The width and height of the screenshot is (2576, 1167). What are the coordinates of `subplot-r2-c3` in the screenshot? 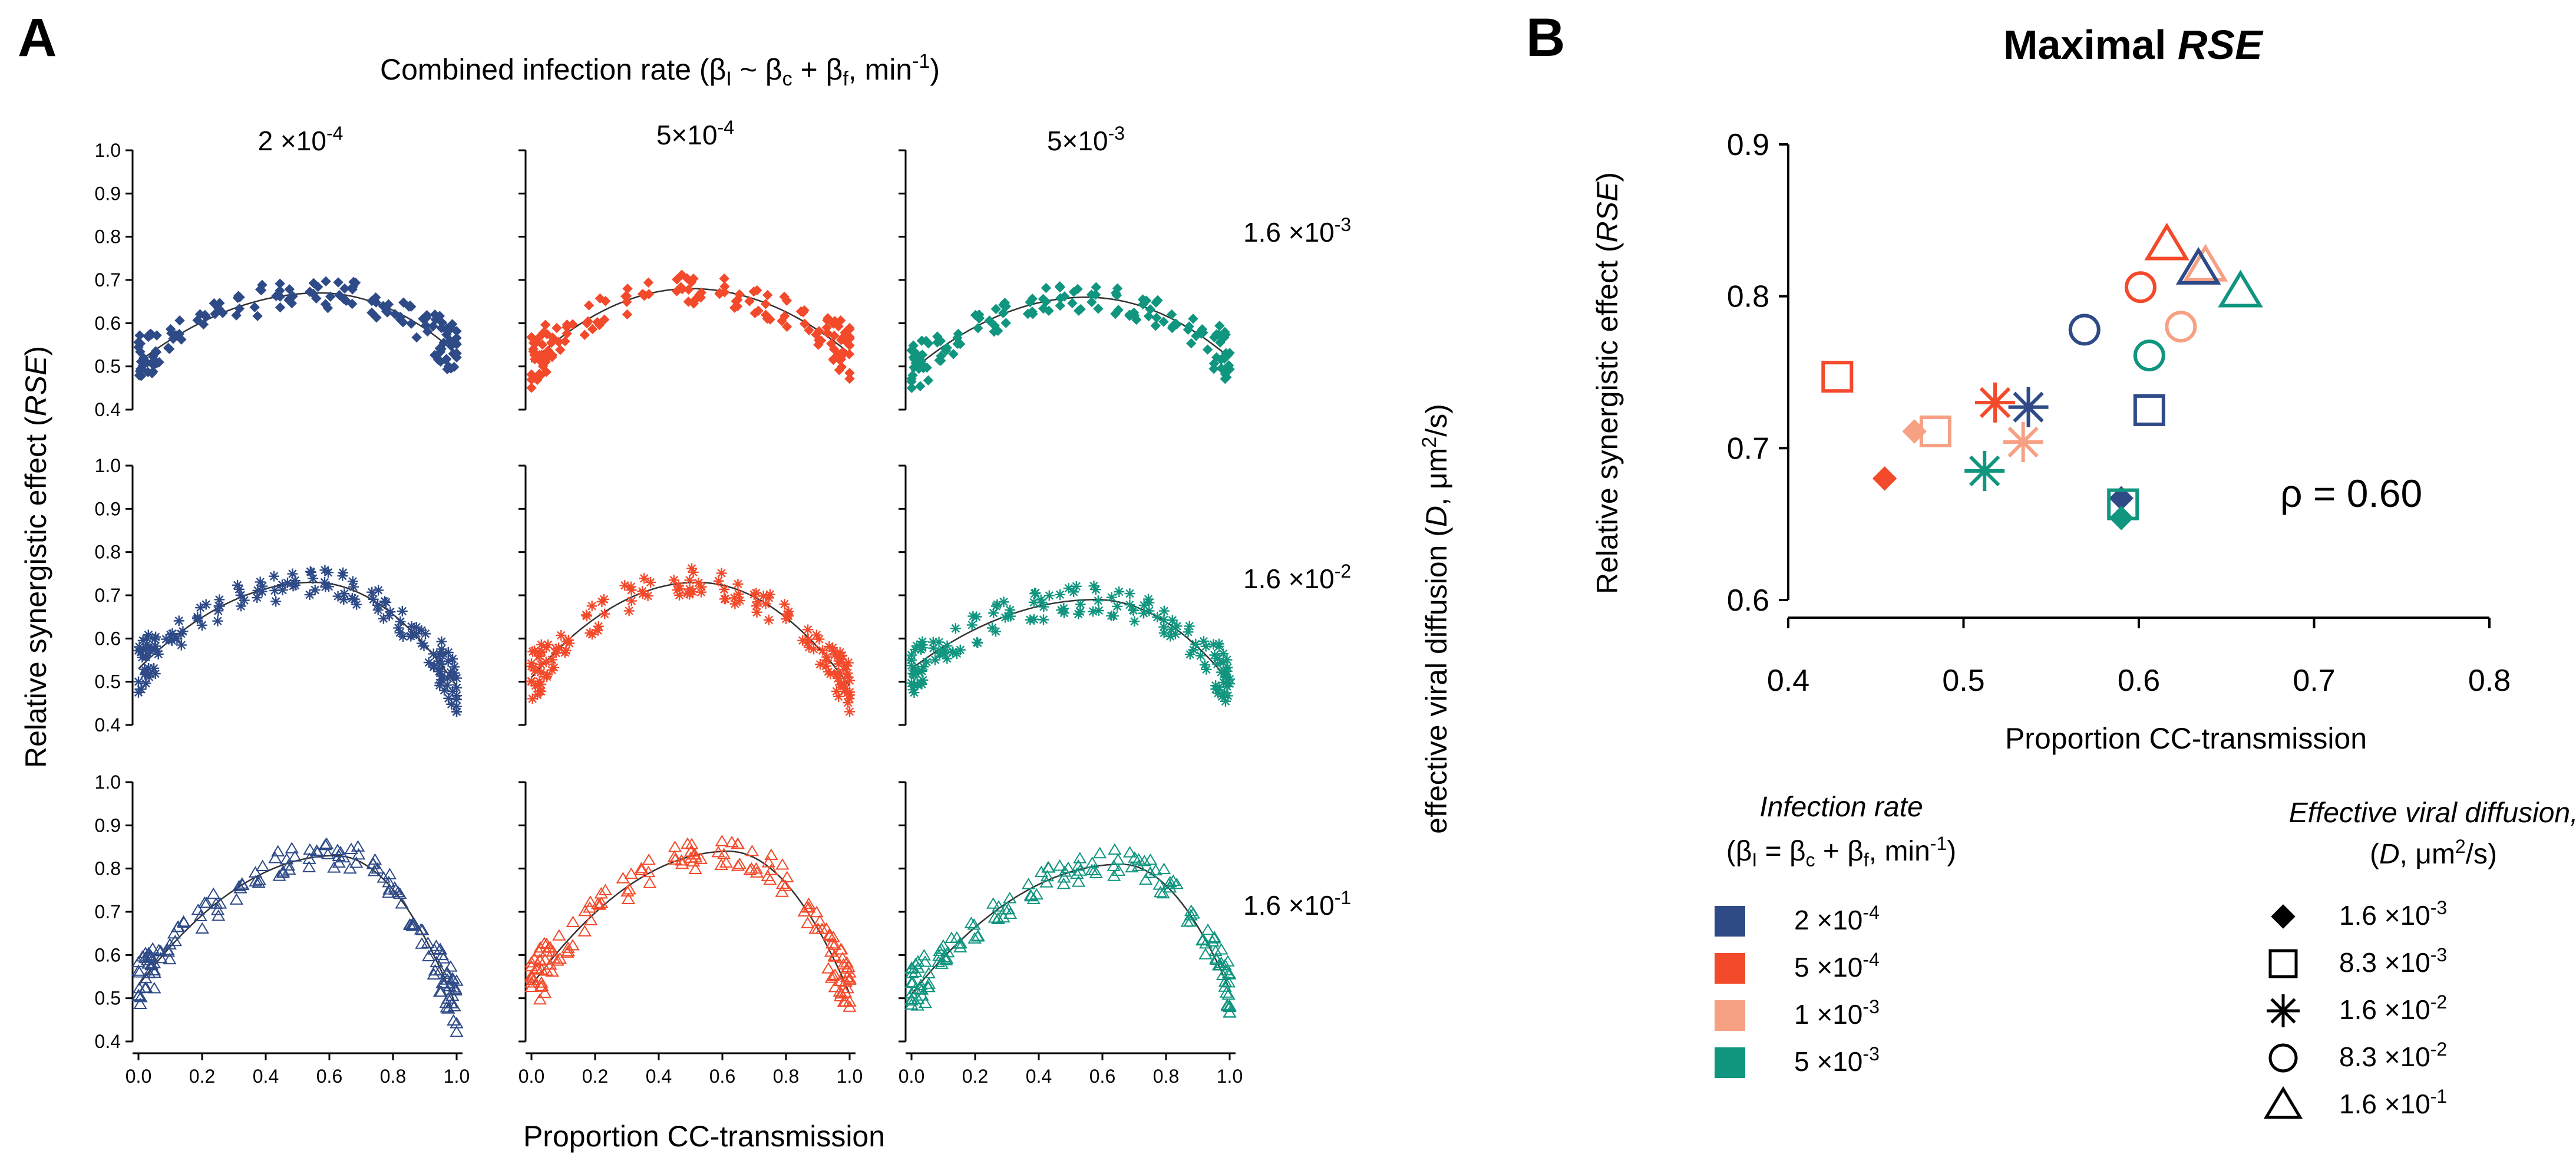 It's located at (1067, 595).